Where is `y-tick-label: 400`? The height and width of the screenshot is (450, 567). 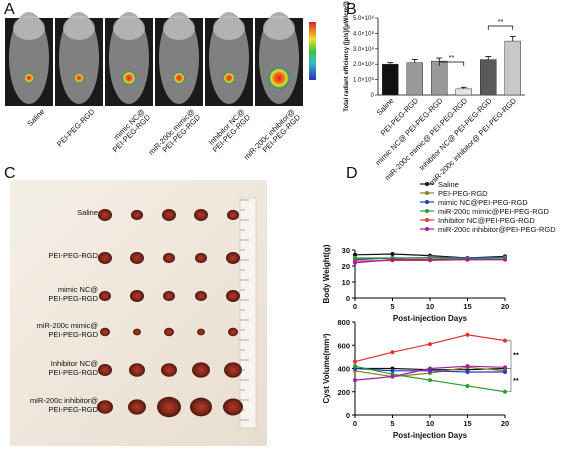 y-tick-label: 400 is located at coordinates (343, 369).